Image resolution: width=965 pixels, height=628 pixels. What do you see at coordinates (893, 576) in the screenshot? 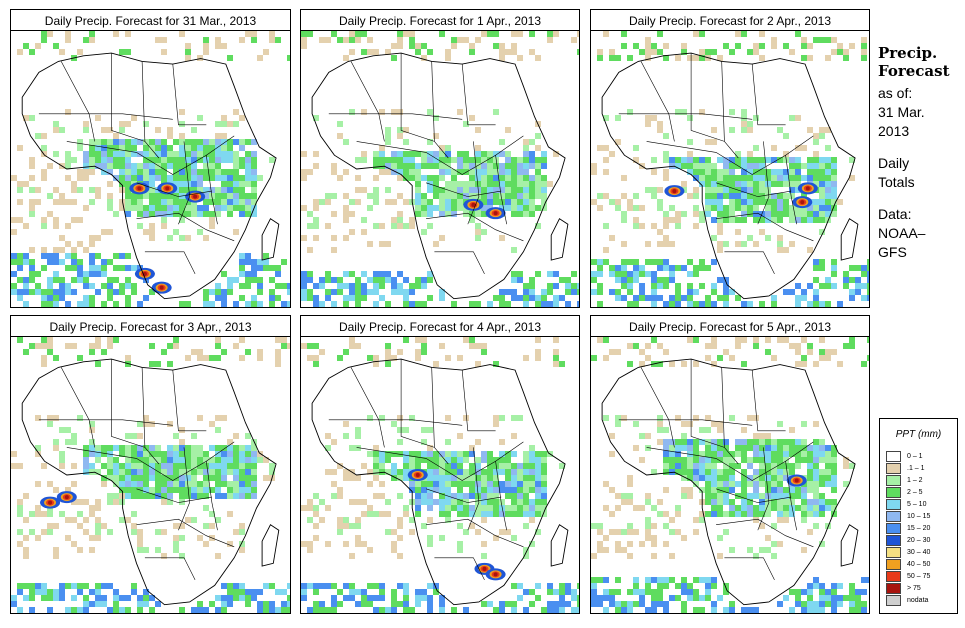
I see `legend-swatch` at bounding box center [893, 576].